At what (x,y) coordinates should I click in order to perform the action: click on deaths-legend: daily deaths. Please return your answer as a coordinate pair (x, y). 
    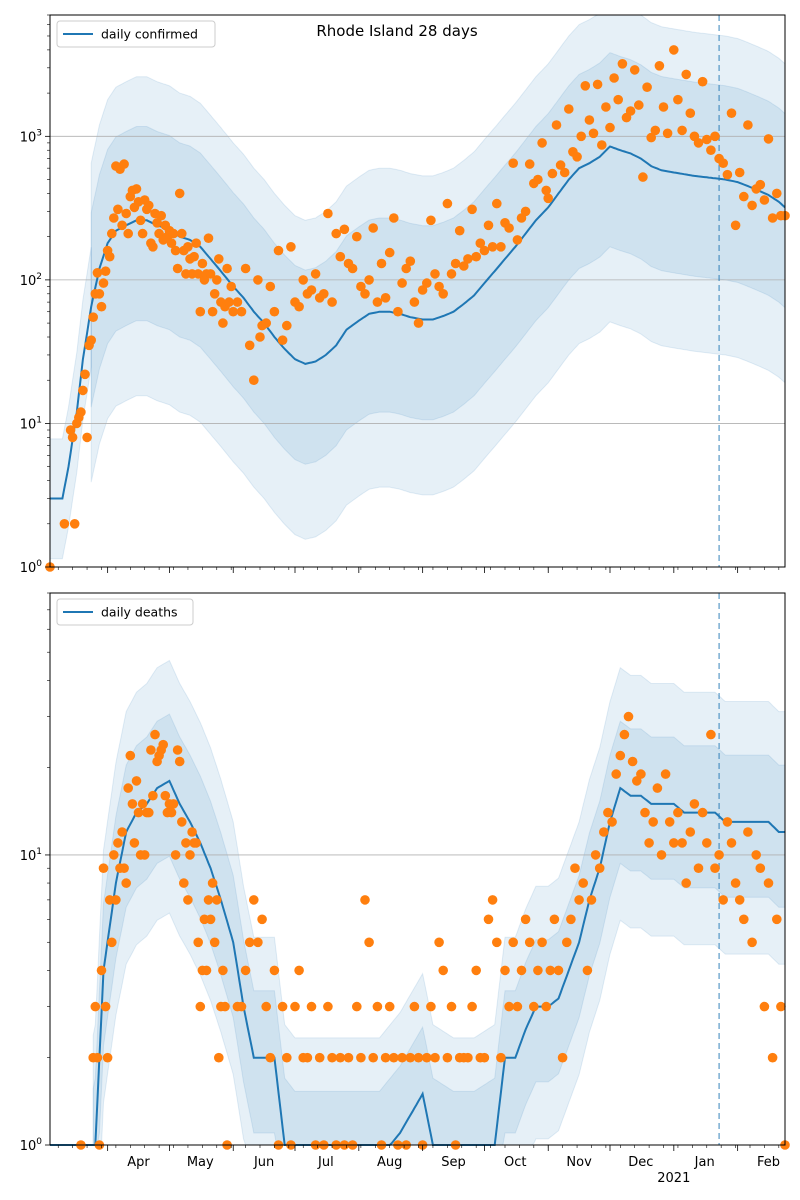
    Looking at the image, I should click on (125, 612).